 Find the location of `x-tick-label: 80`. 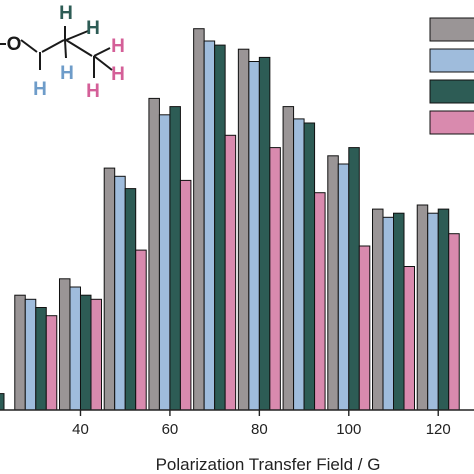

x-tick-label: 80 is located at coordinates (259, 429).